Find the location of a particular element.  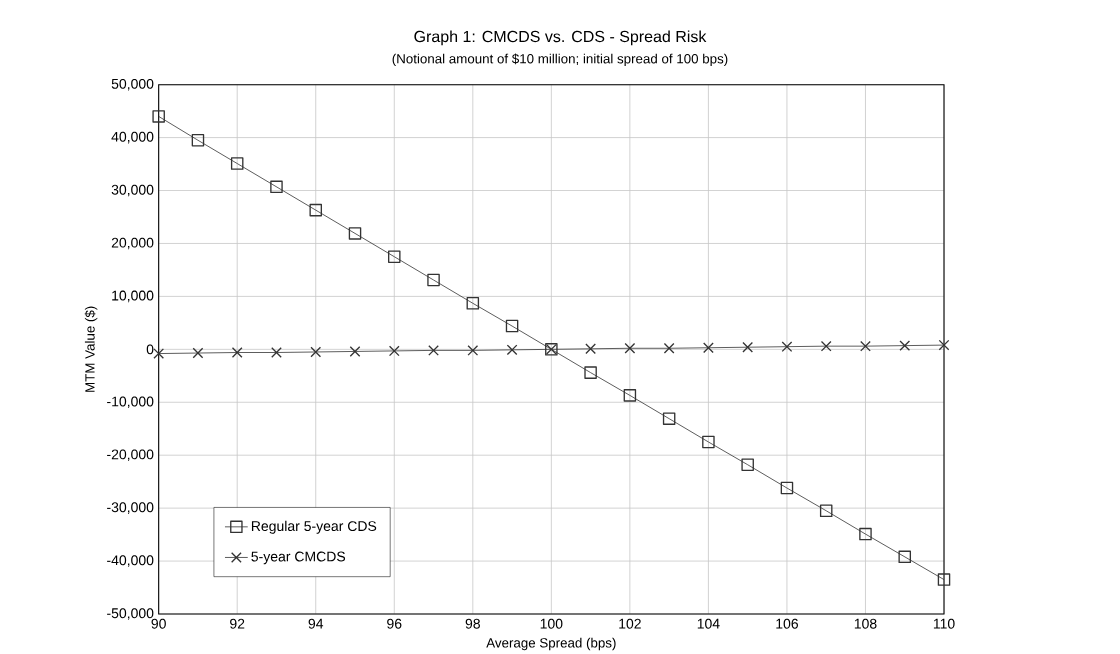

legend-label: Regular 5-year CDS is located at coordinates (314, 527).